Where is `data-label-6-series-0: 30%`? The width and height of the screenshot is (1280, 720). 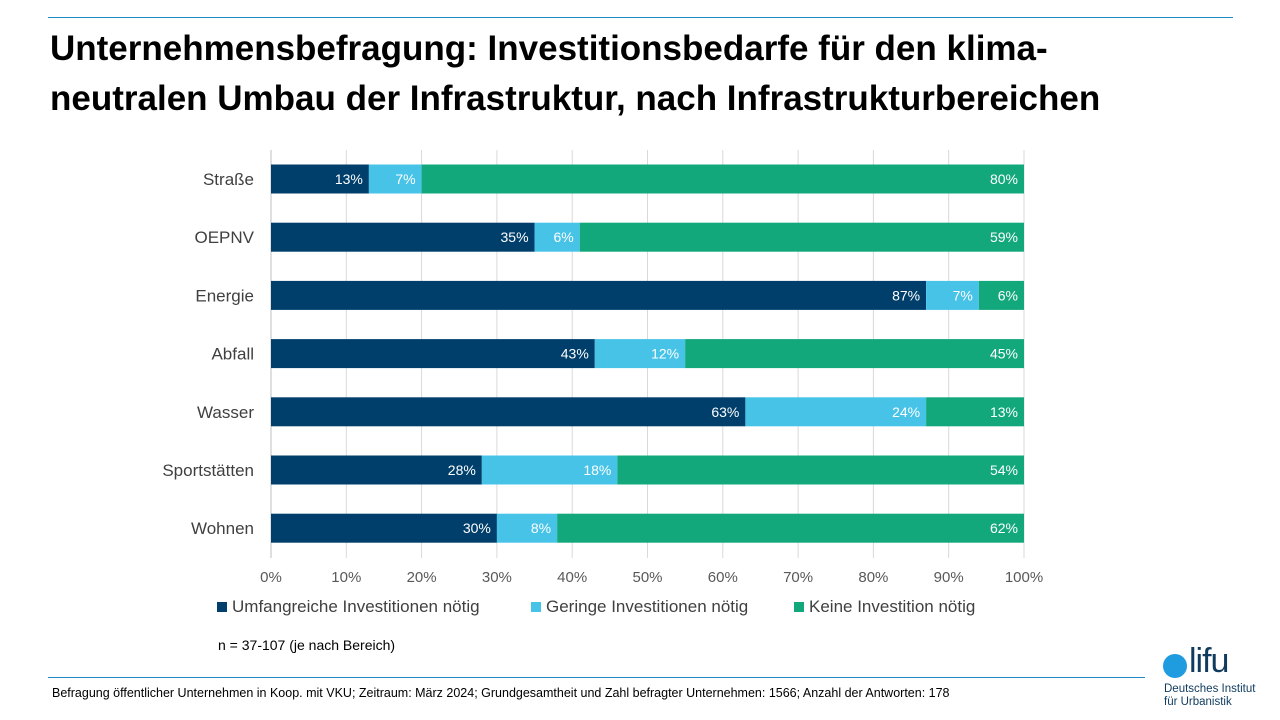
data-label-6-series-0: 30% is located at coordinates (477, 528).